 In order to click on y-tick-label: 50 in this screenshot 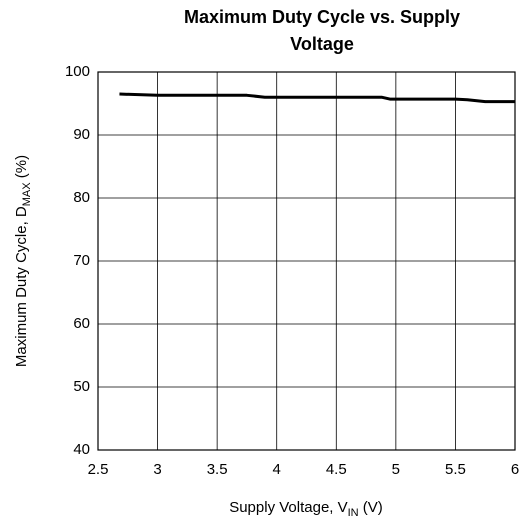, I will do `click(81, 386)`.